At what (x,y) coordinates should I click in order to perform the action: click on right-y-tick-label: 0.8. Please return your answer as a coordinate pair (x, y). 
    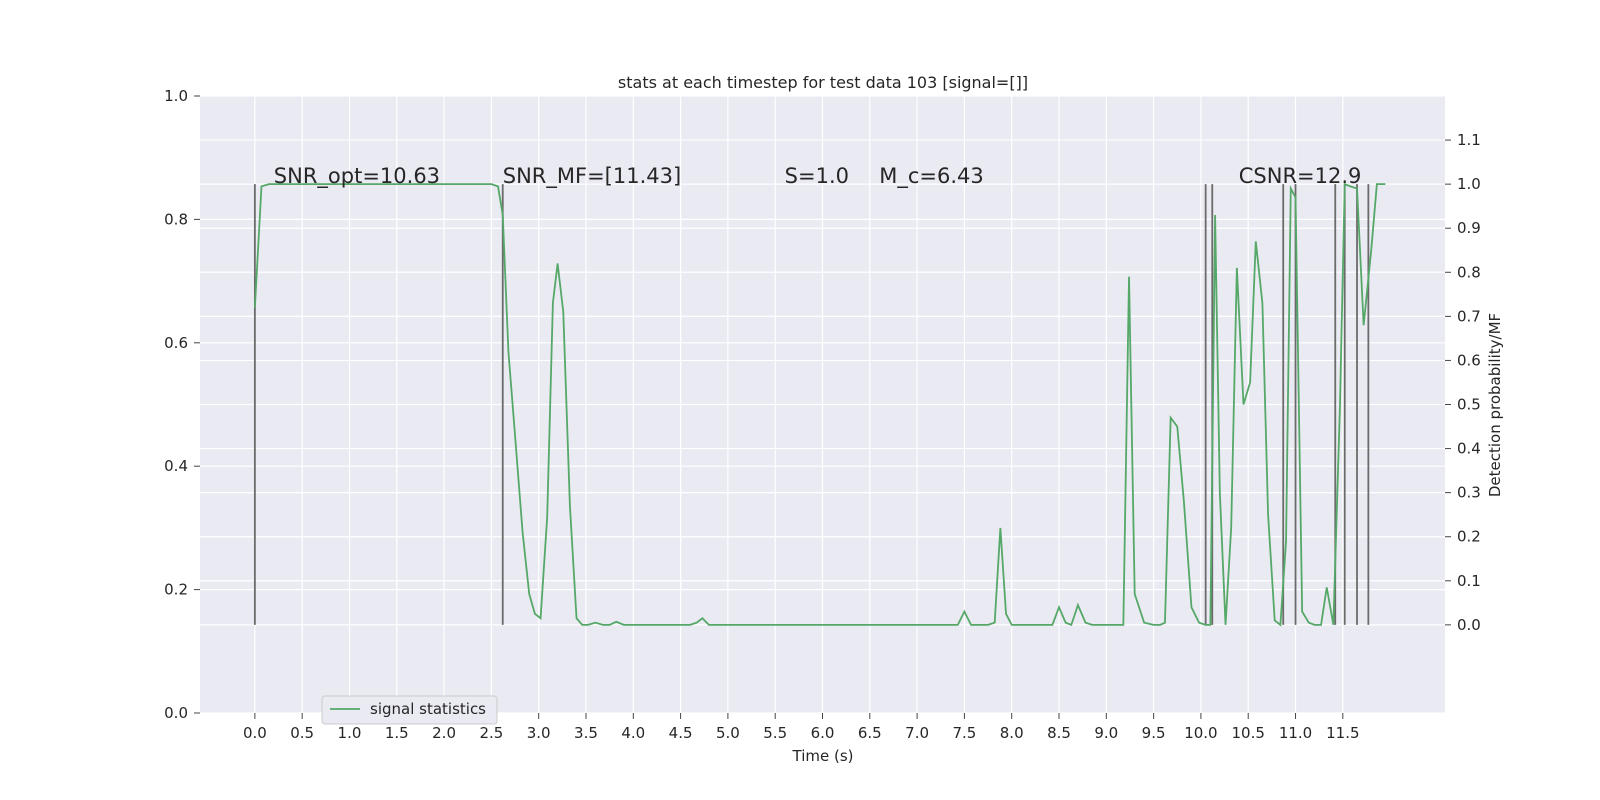
    Looking at the image, I should click on (1469, 272).